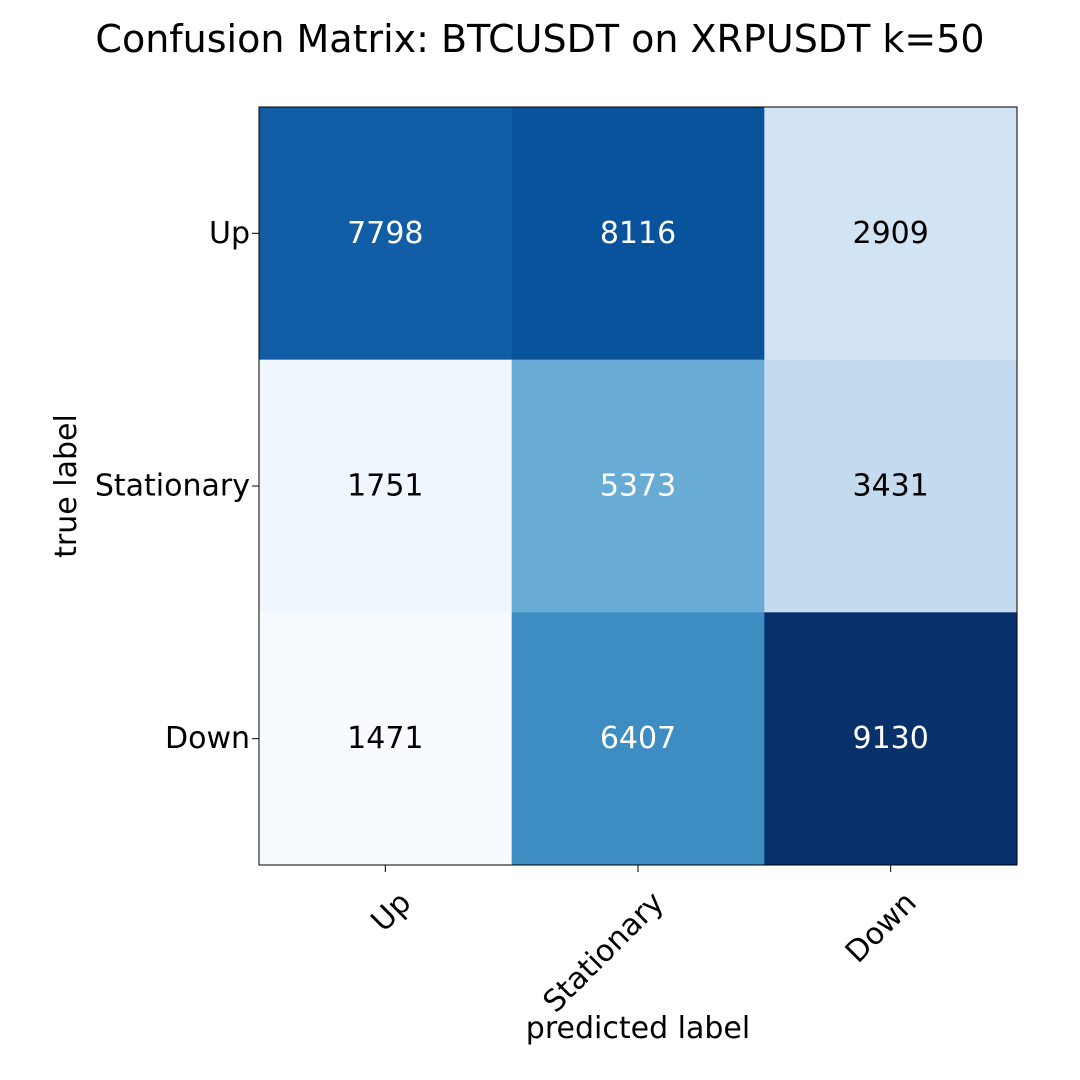 Image resolution: width=1080 pixels, height=1080 pixels. I want to click on cell-value-up-down: 2909, so click(890, 233).